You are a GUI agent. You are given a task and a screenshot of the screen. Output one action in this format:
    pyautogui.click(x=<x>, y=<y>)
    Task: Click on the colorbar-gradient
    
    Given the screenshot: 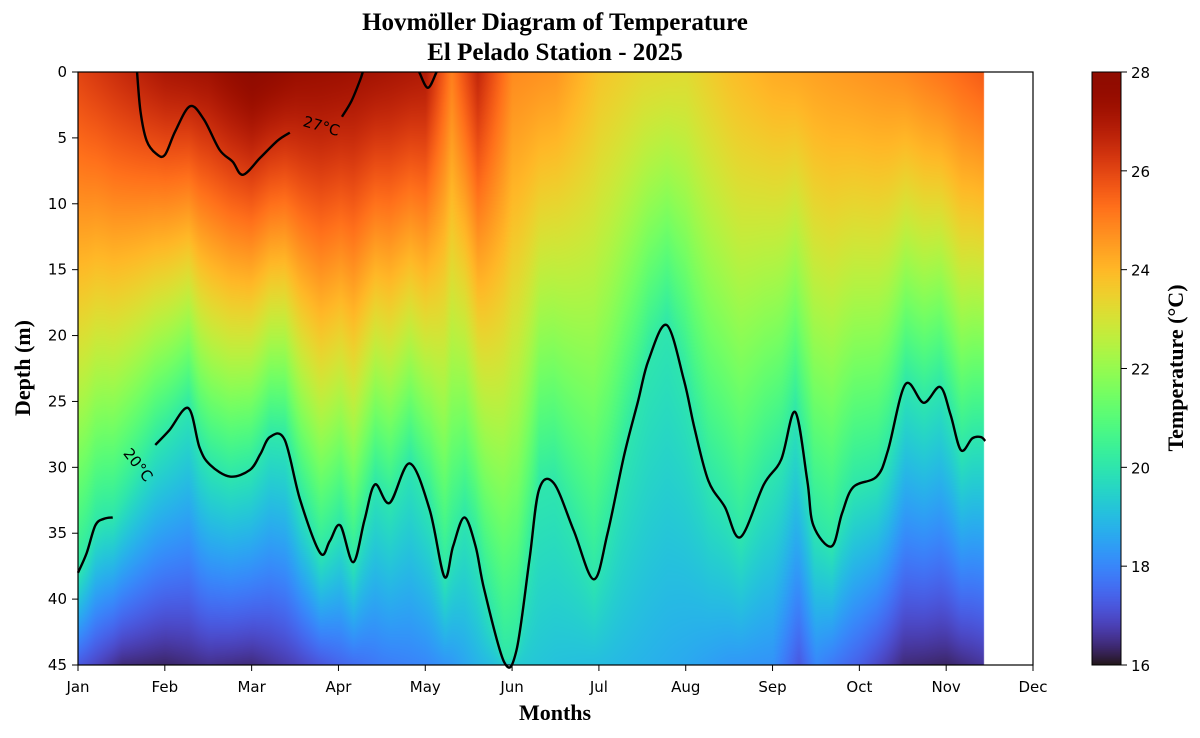 What is the action you would take?
    pyautogui.click(x=1106, y=368)
    